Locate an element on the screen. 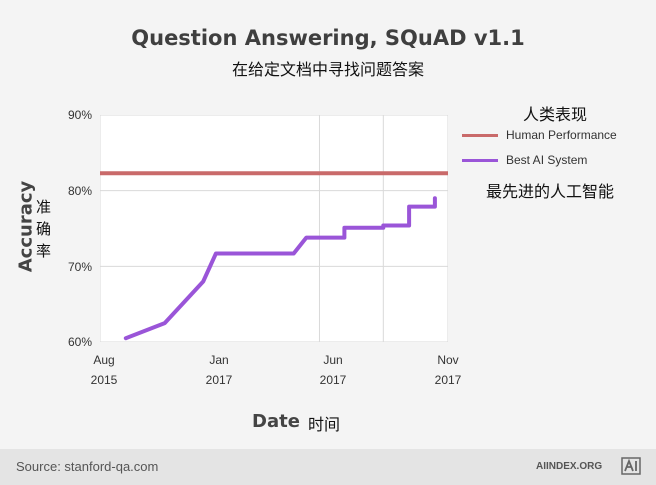 The height and width of the screenshot is (485, 656). y-axis-label: Accuracy is located at coordinates (26, 226).